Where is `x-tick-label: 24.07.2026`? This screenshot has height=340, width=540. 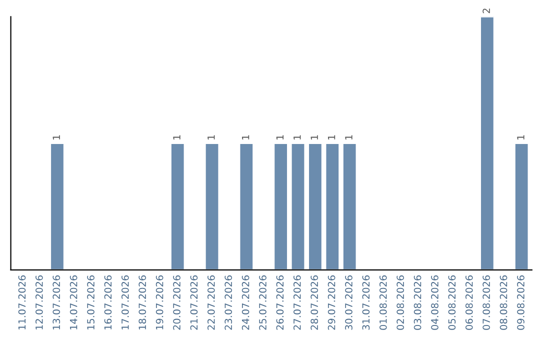 x-tick-label: 24.07.2026 is located at coordinates (246, 302).